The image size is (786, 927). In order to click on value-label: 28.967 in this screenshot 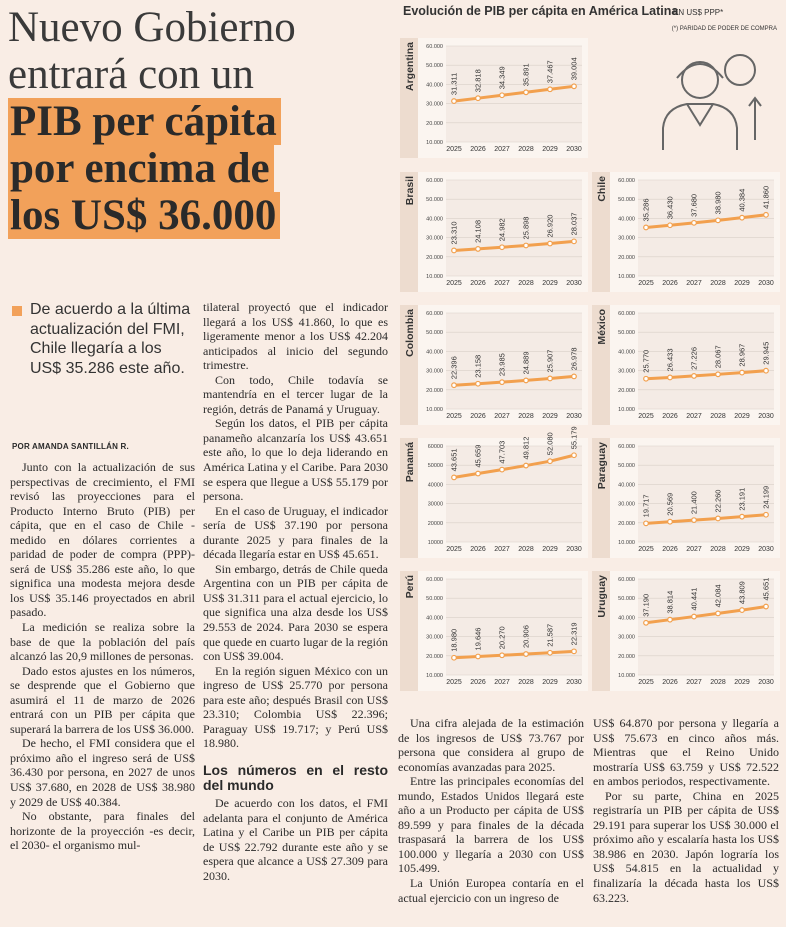, I will do `click(742, 355)`.